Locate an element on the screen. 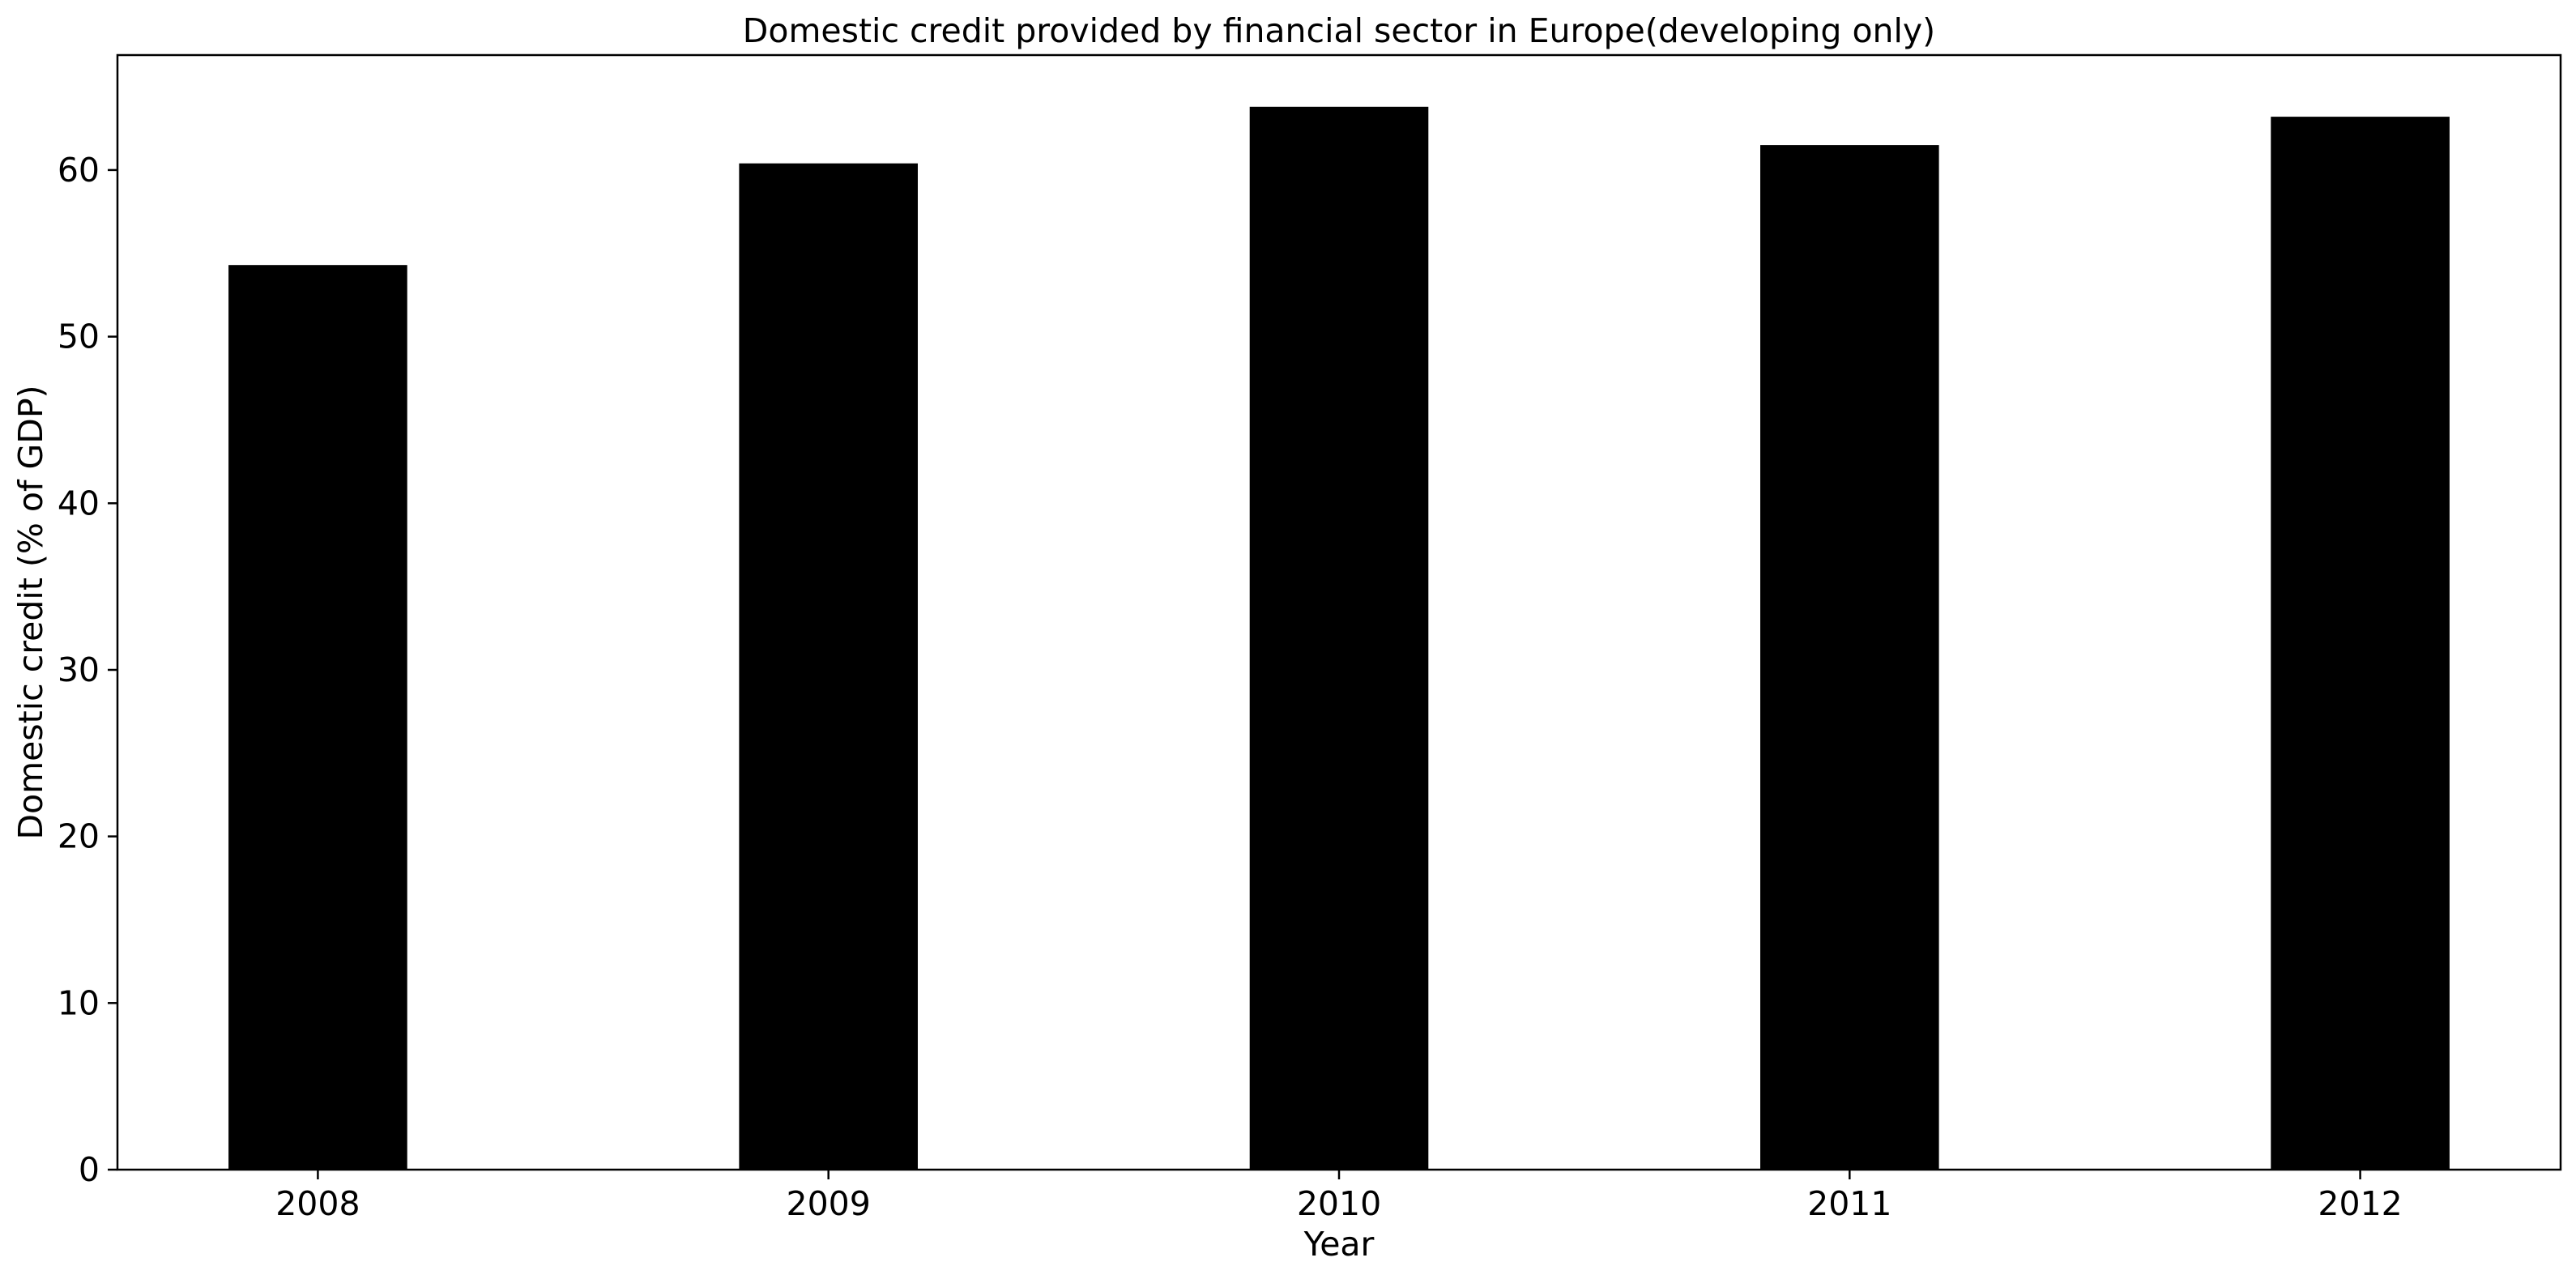 The height and width of the screenshot is (1279, 2576). bar-2009 is located at coordinates (829, 666).